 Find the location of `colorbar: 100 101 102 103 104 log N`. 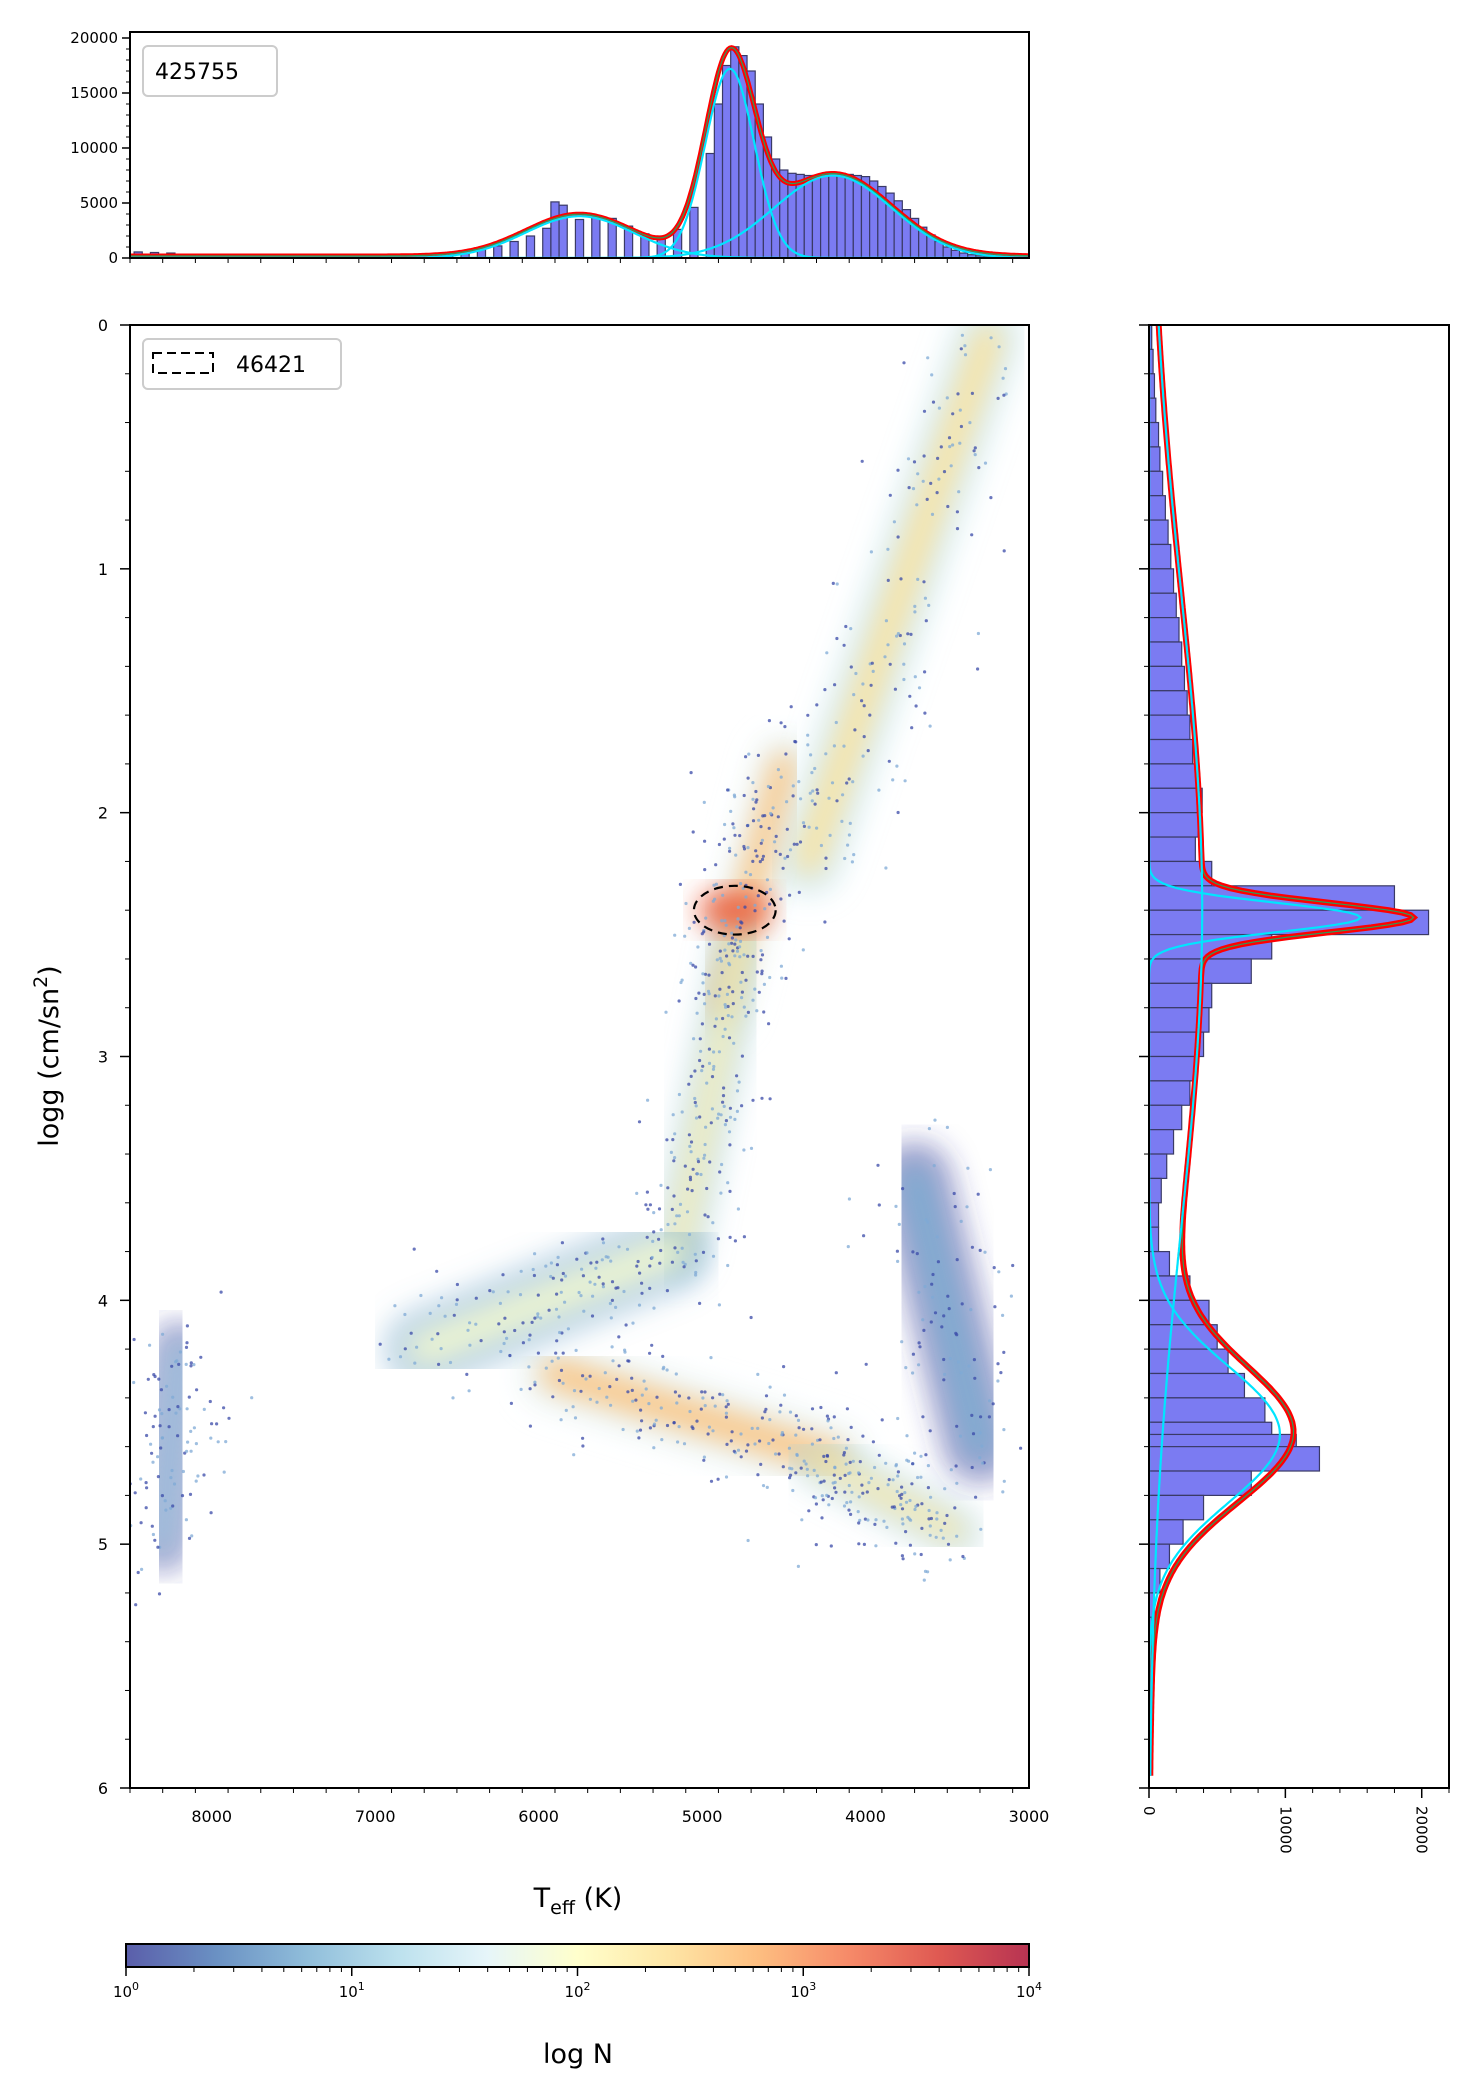

colorbar: 100 101 102 103 104 log N is located at coordinates (577, 2006).